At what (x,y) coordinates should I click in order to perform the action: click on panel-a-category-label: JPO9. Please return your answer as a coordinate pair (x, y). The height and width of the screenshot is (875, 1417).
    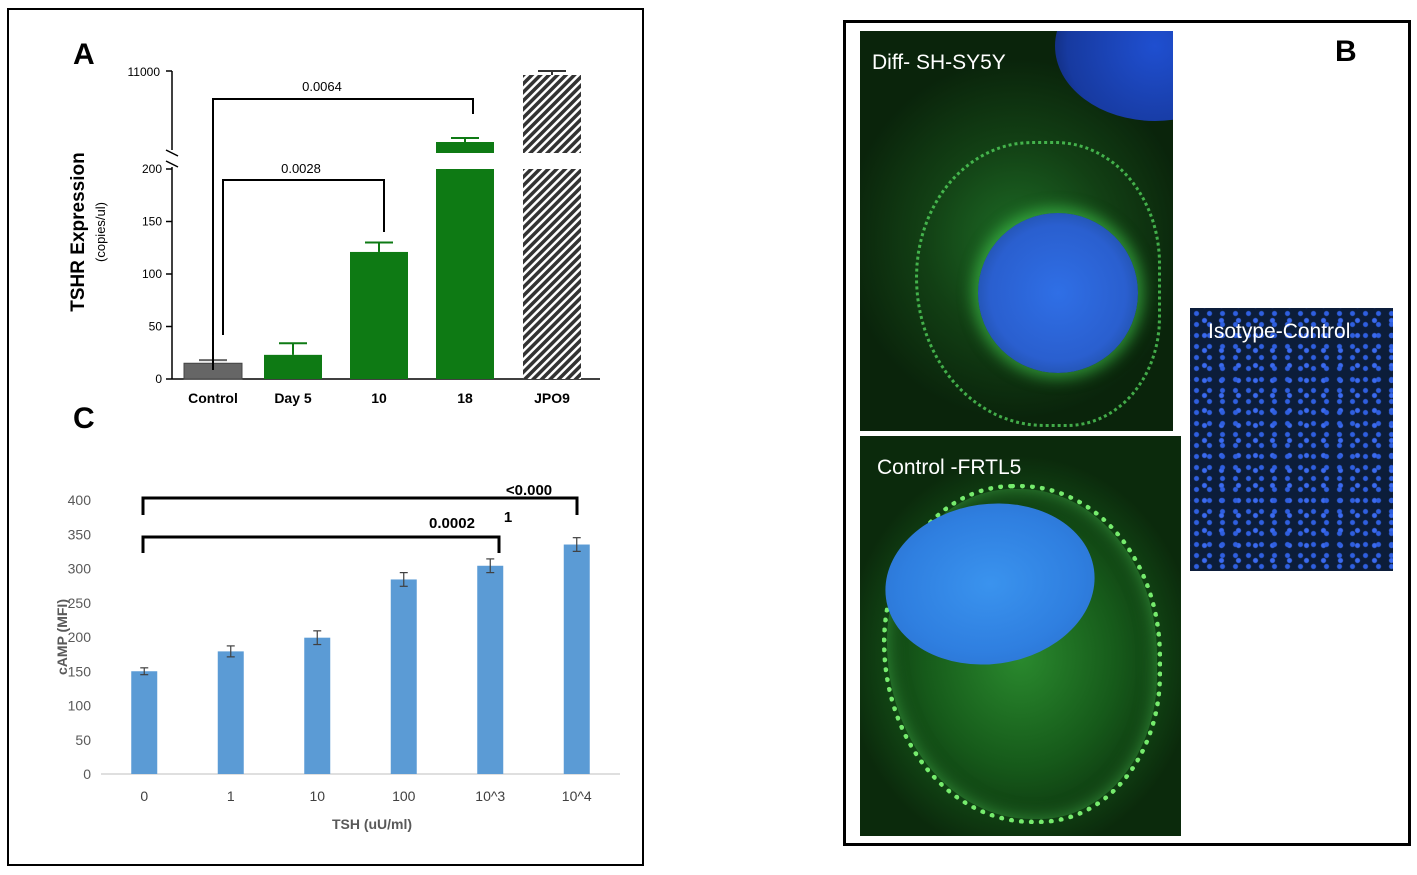
    Looking at the image, I should click on (552, 398).